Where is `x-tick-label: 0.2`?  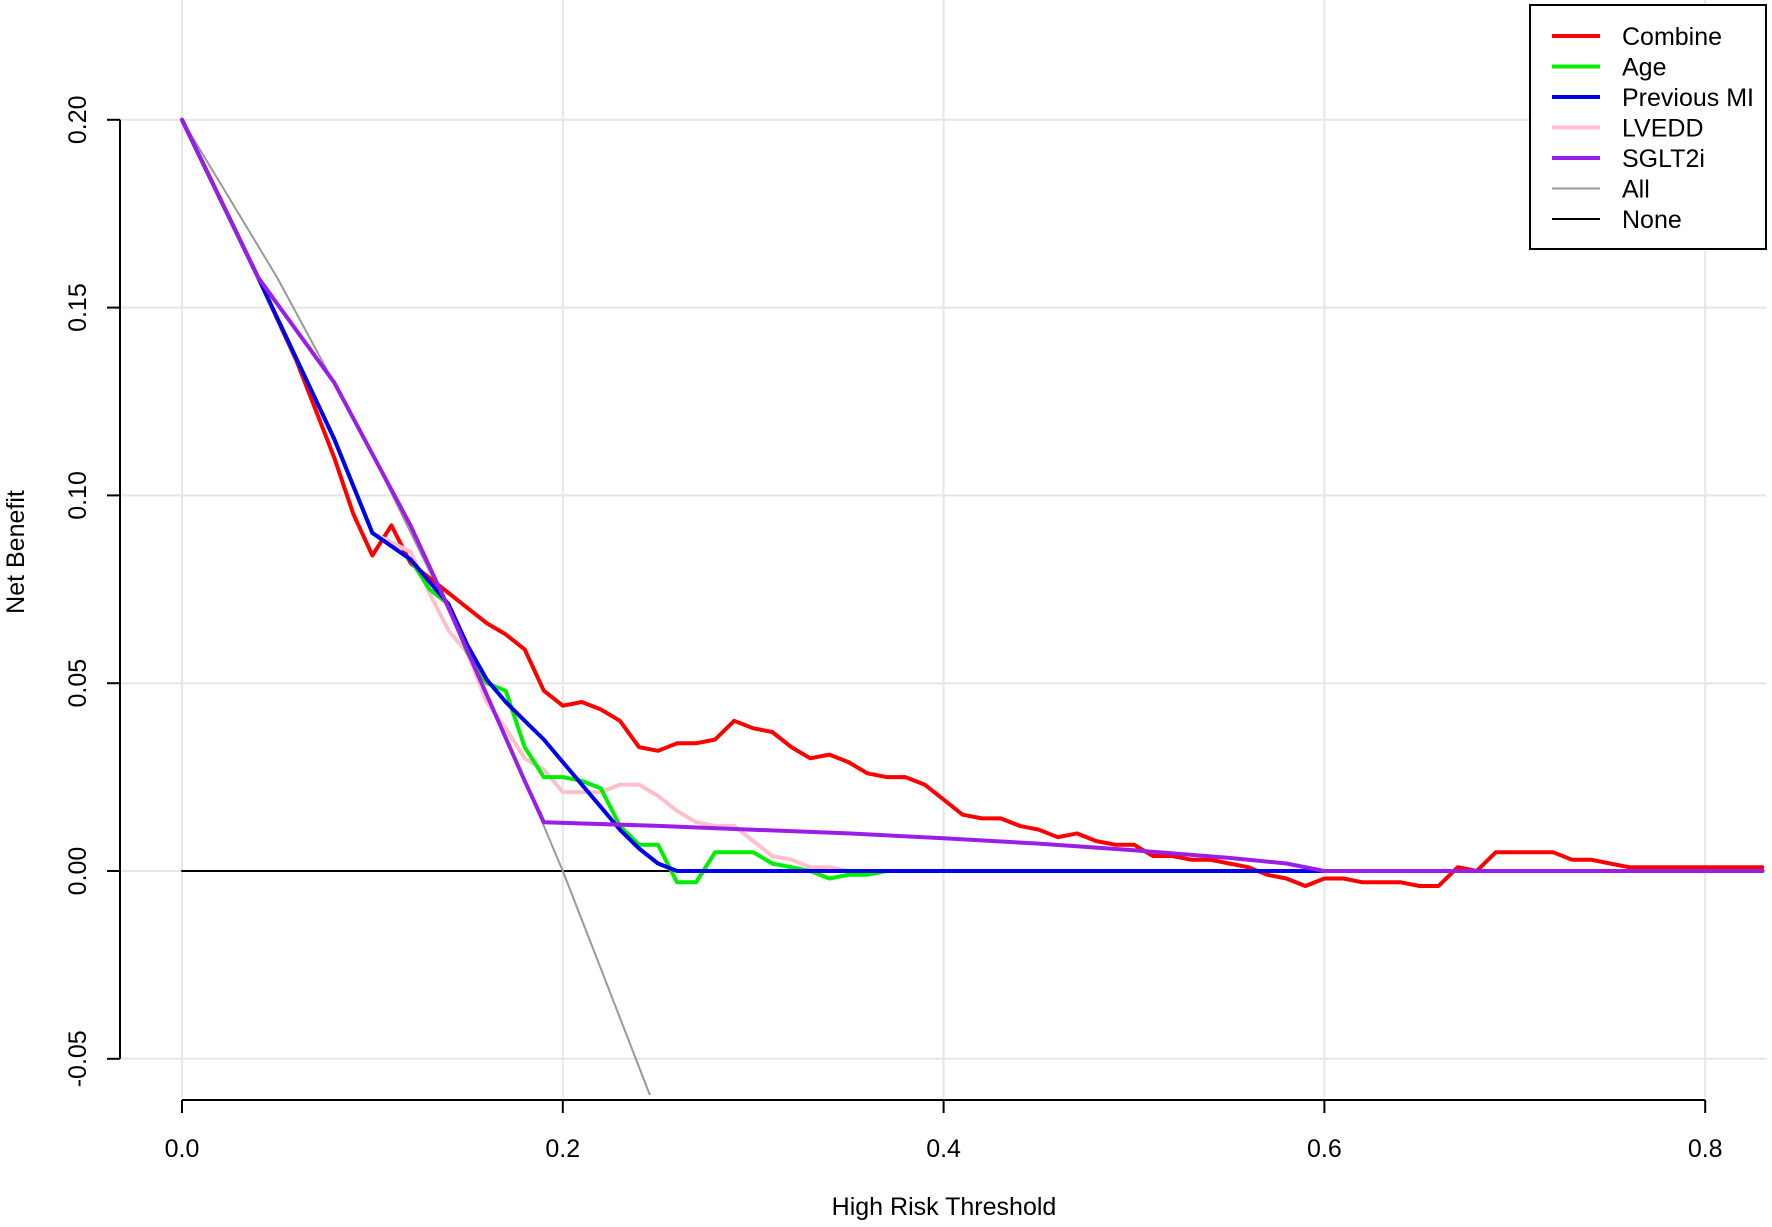
x-tick-label: 0.2 is located at coordinates (562, 1149).